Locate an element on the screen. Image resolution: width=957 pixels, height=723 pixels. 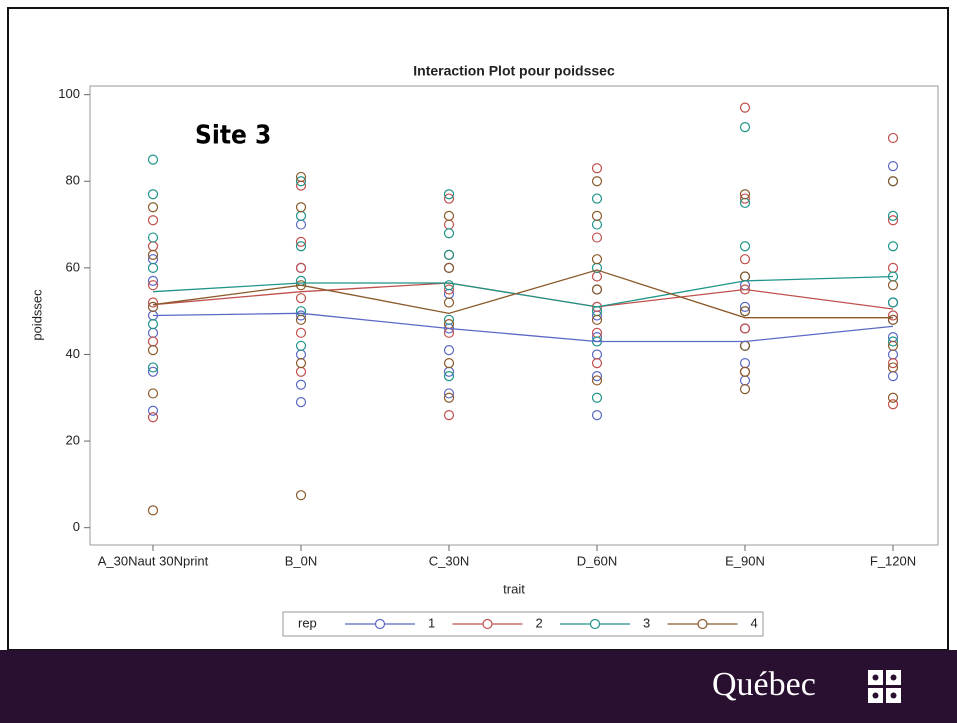
y-tick-label: 40 is located at coordinates (73, 353).